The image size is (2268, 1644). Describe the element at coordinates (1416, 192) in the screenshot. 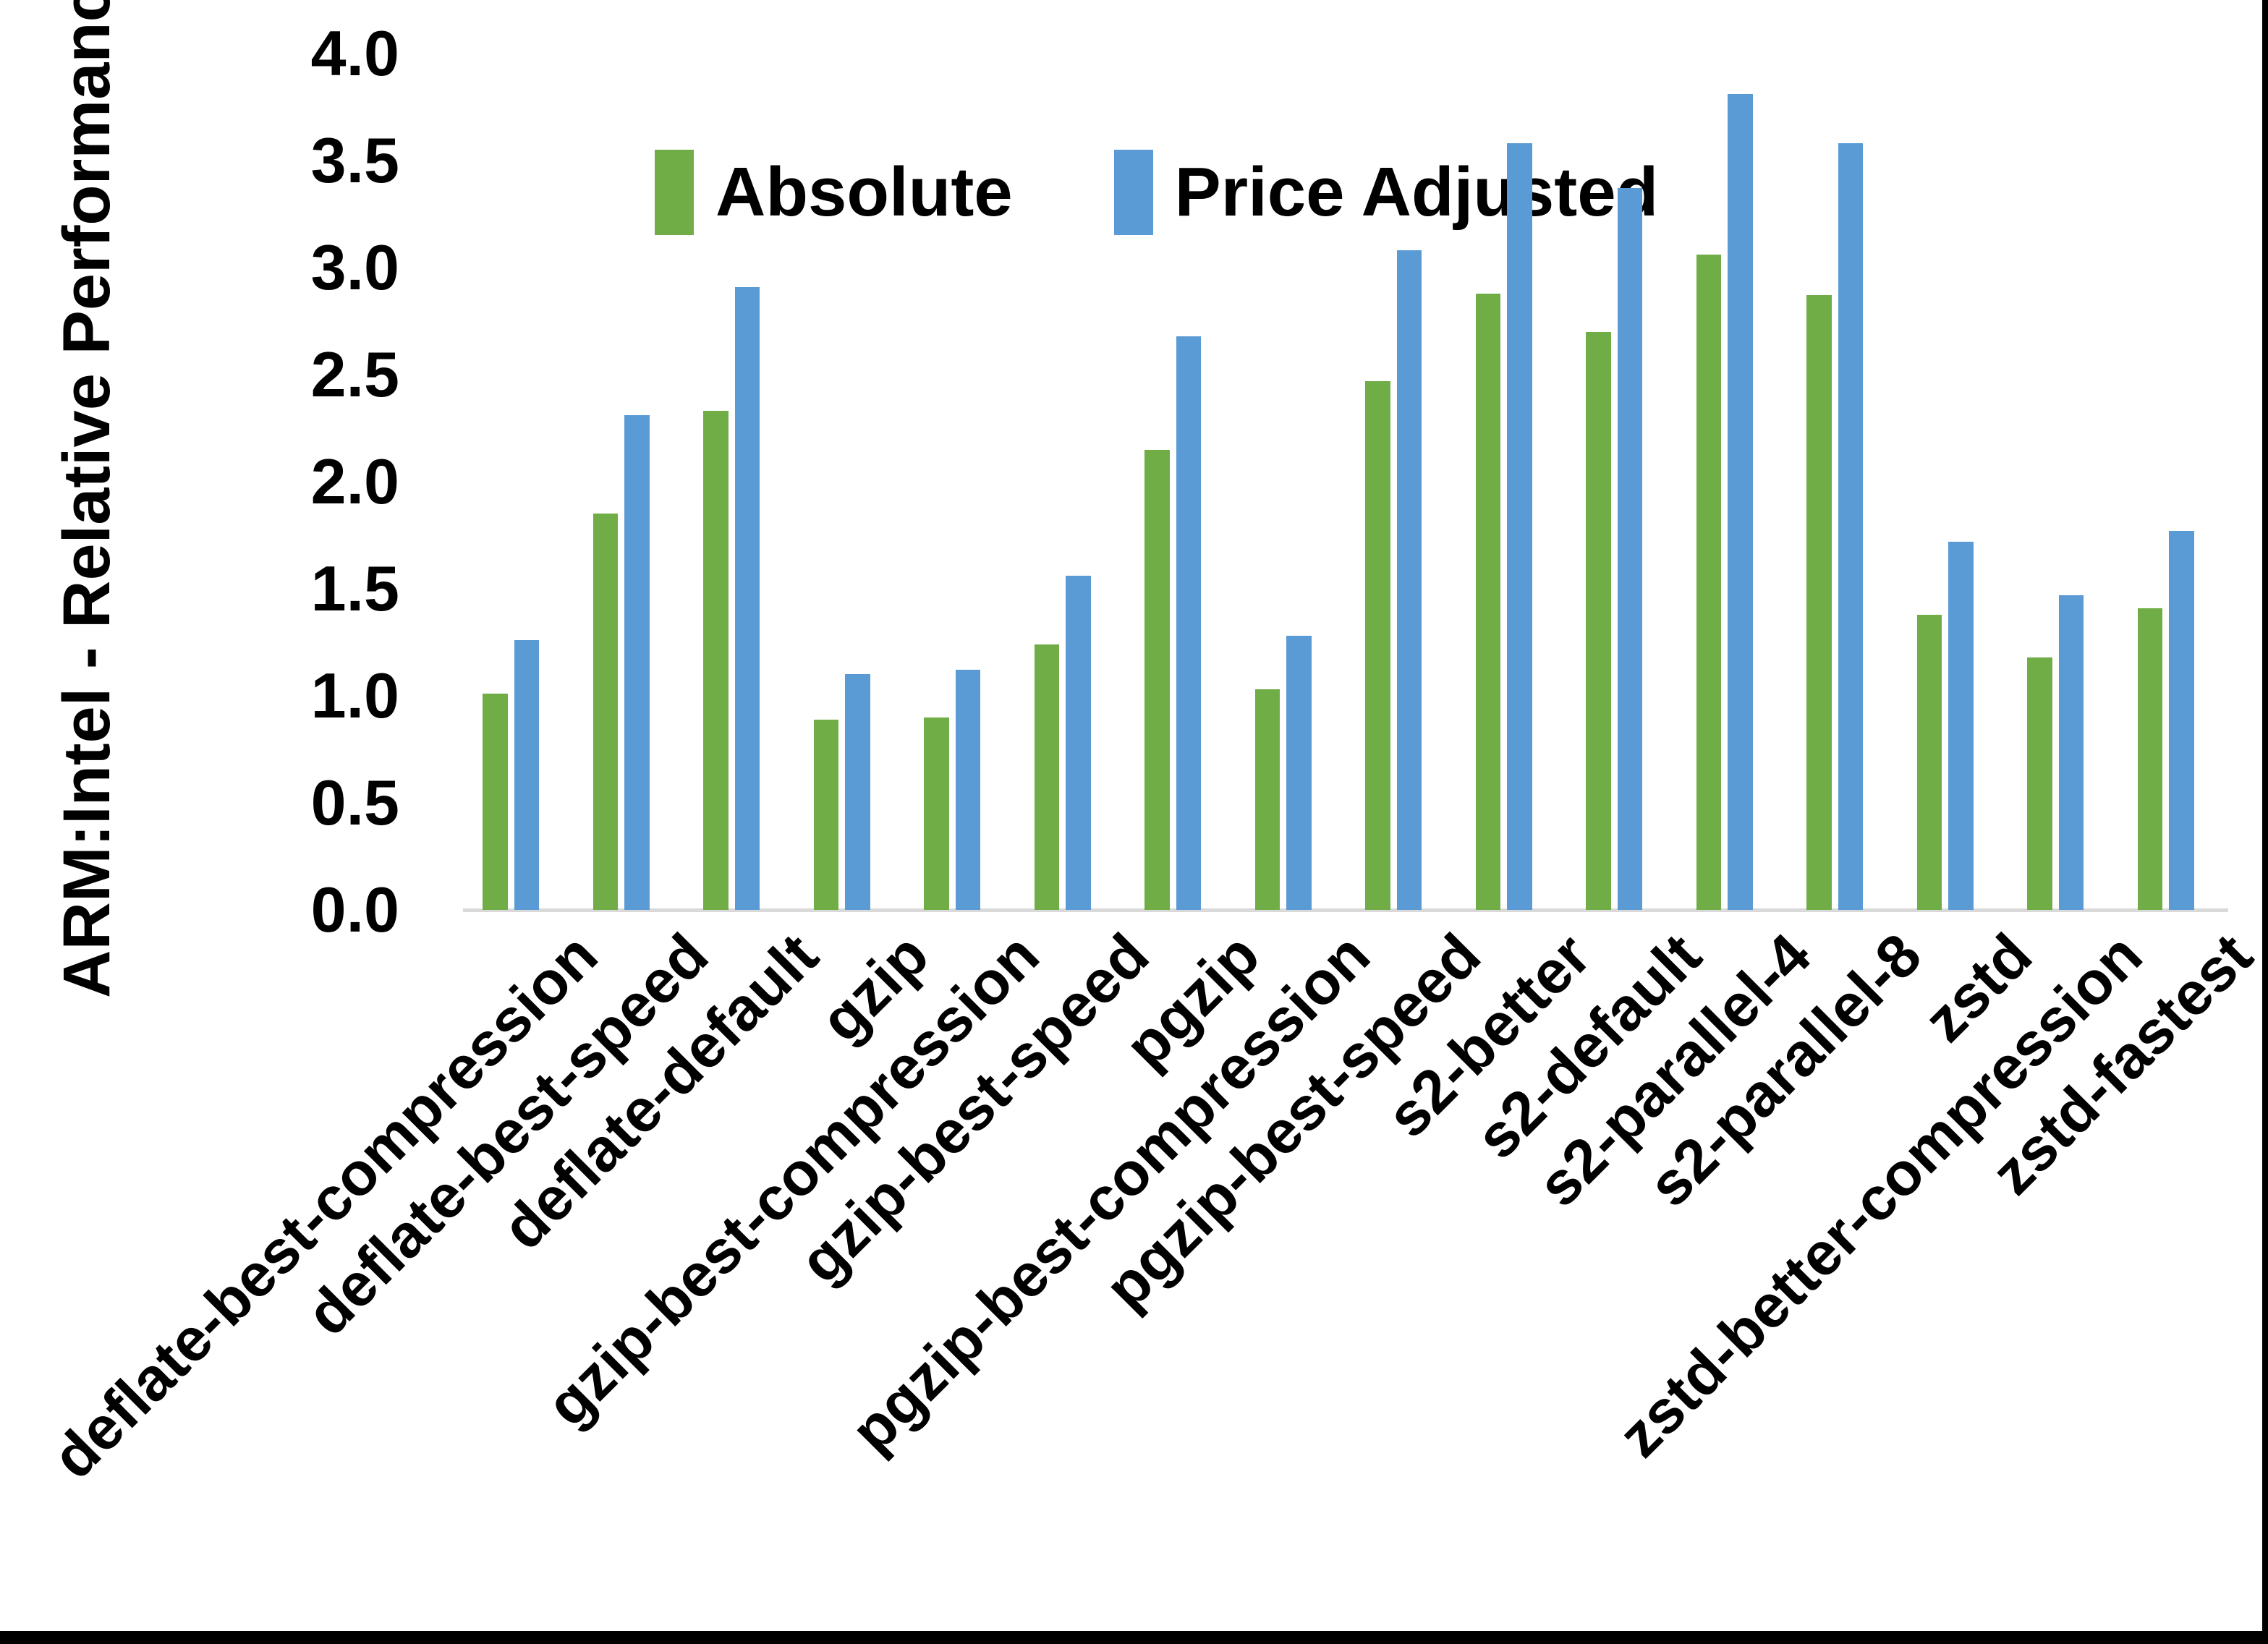

I see `legend-label: Price Adjusted` at that location.